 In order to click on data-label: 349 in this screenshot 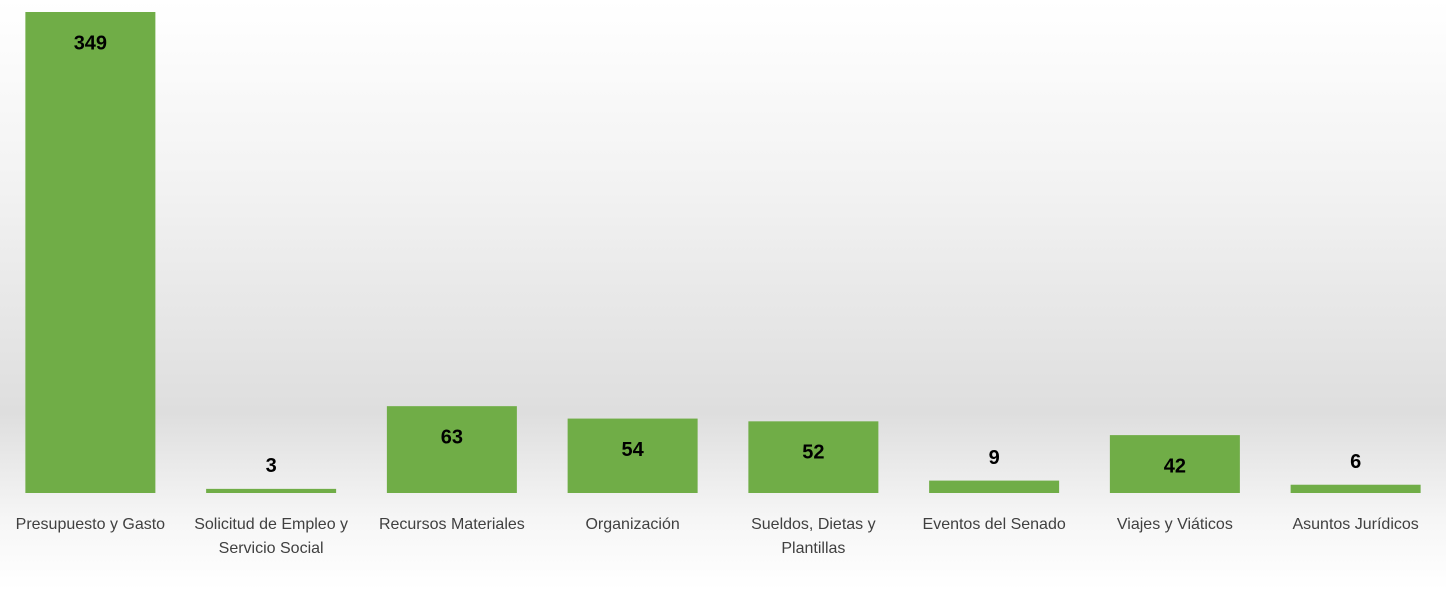, I will do `click(90, 43)`.